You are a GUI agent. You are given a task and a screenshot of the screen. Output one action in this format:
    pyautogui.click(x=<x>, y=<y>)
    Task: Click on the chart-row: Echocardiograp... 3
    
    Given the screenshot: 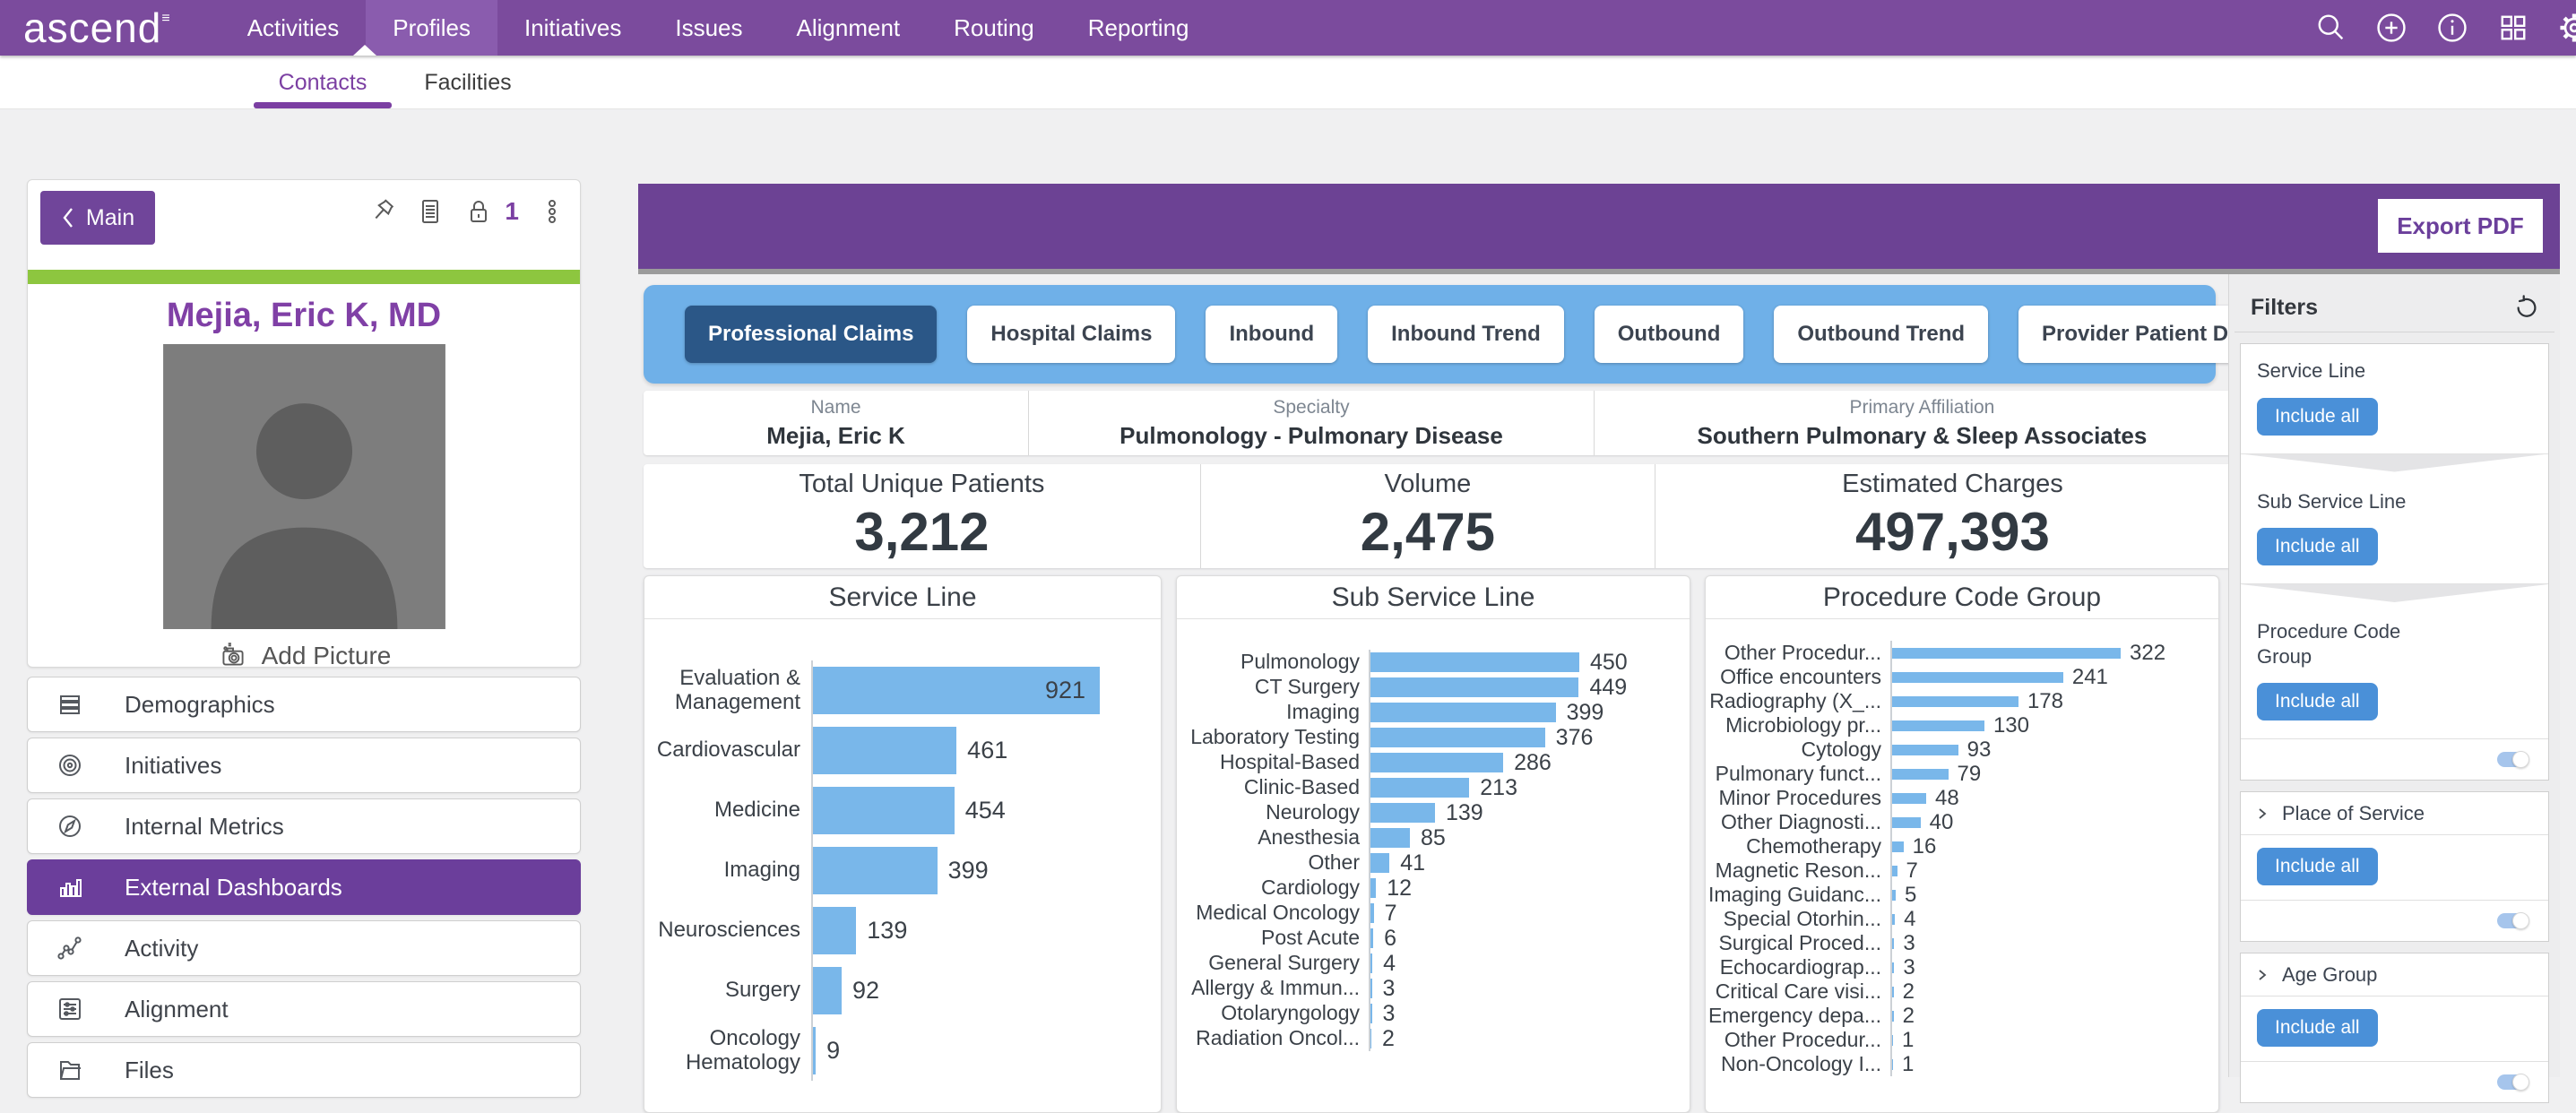 What is the action you would take?
    pyautogui.click(x=1962, y=967)
    